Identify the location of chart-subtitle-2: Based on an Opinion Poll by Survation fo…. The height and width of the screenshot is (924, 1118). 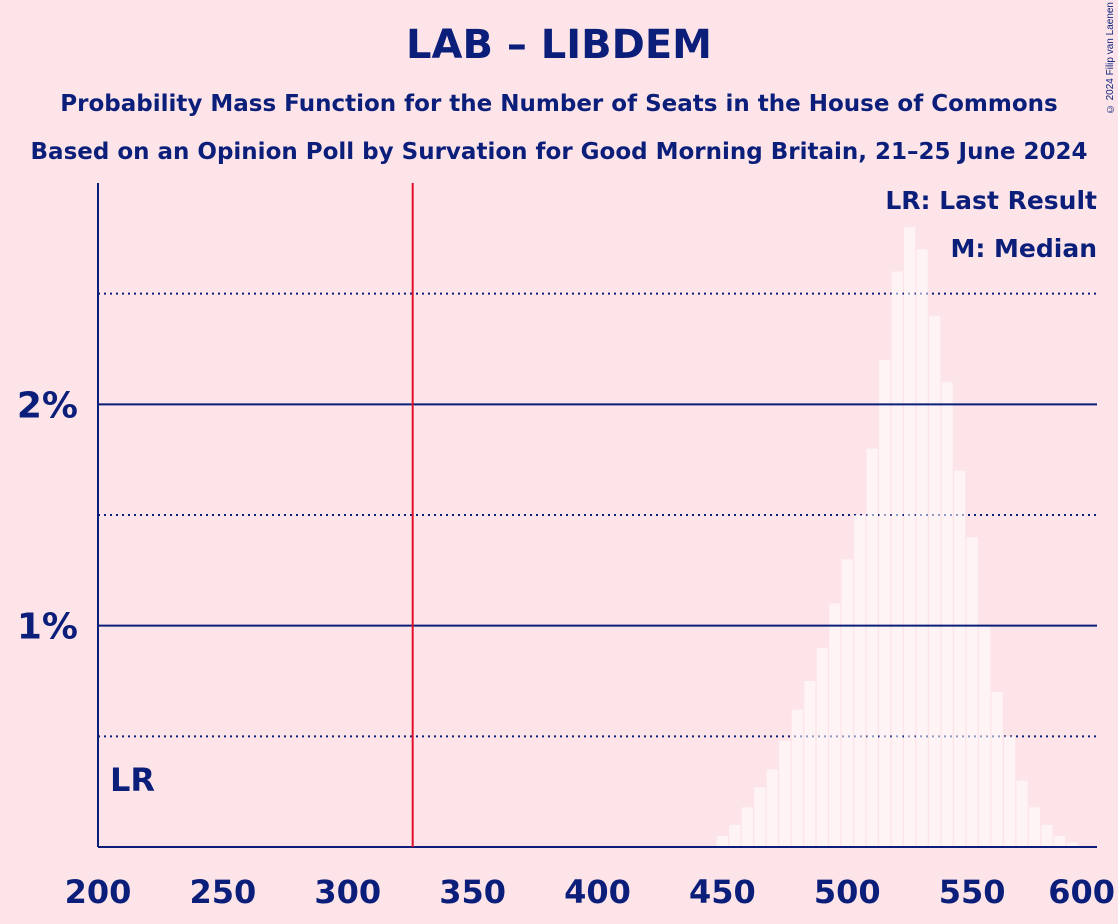
(559, 152).